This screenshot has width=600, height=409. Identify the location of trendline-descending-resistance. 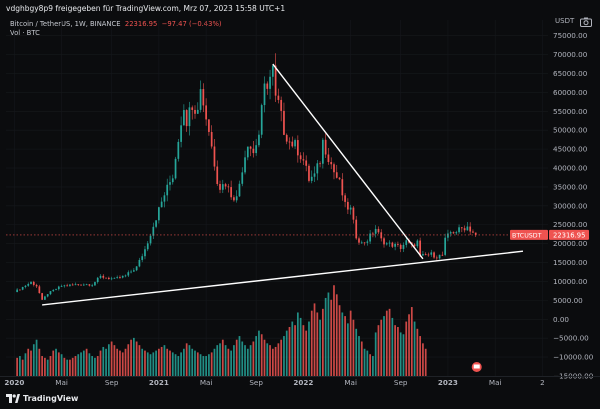
(348, 161).